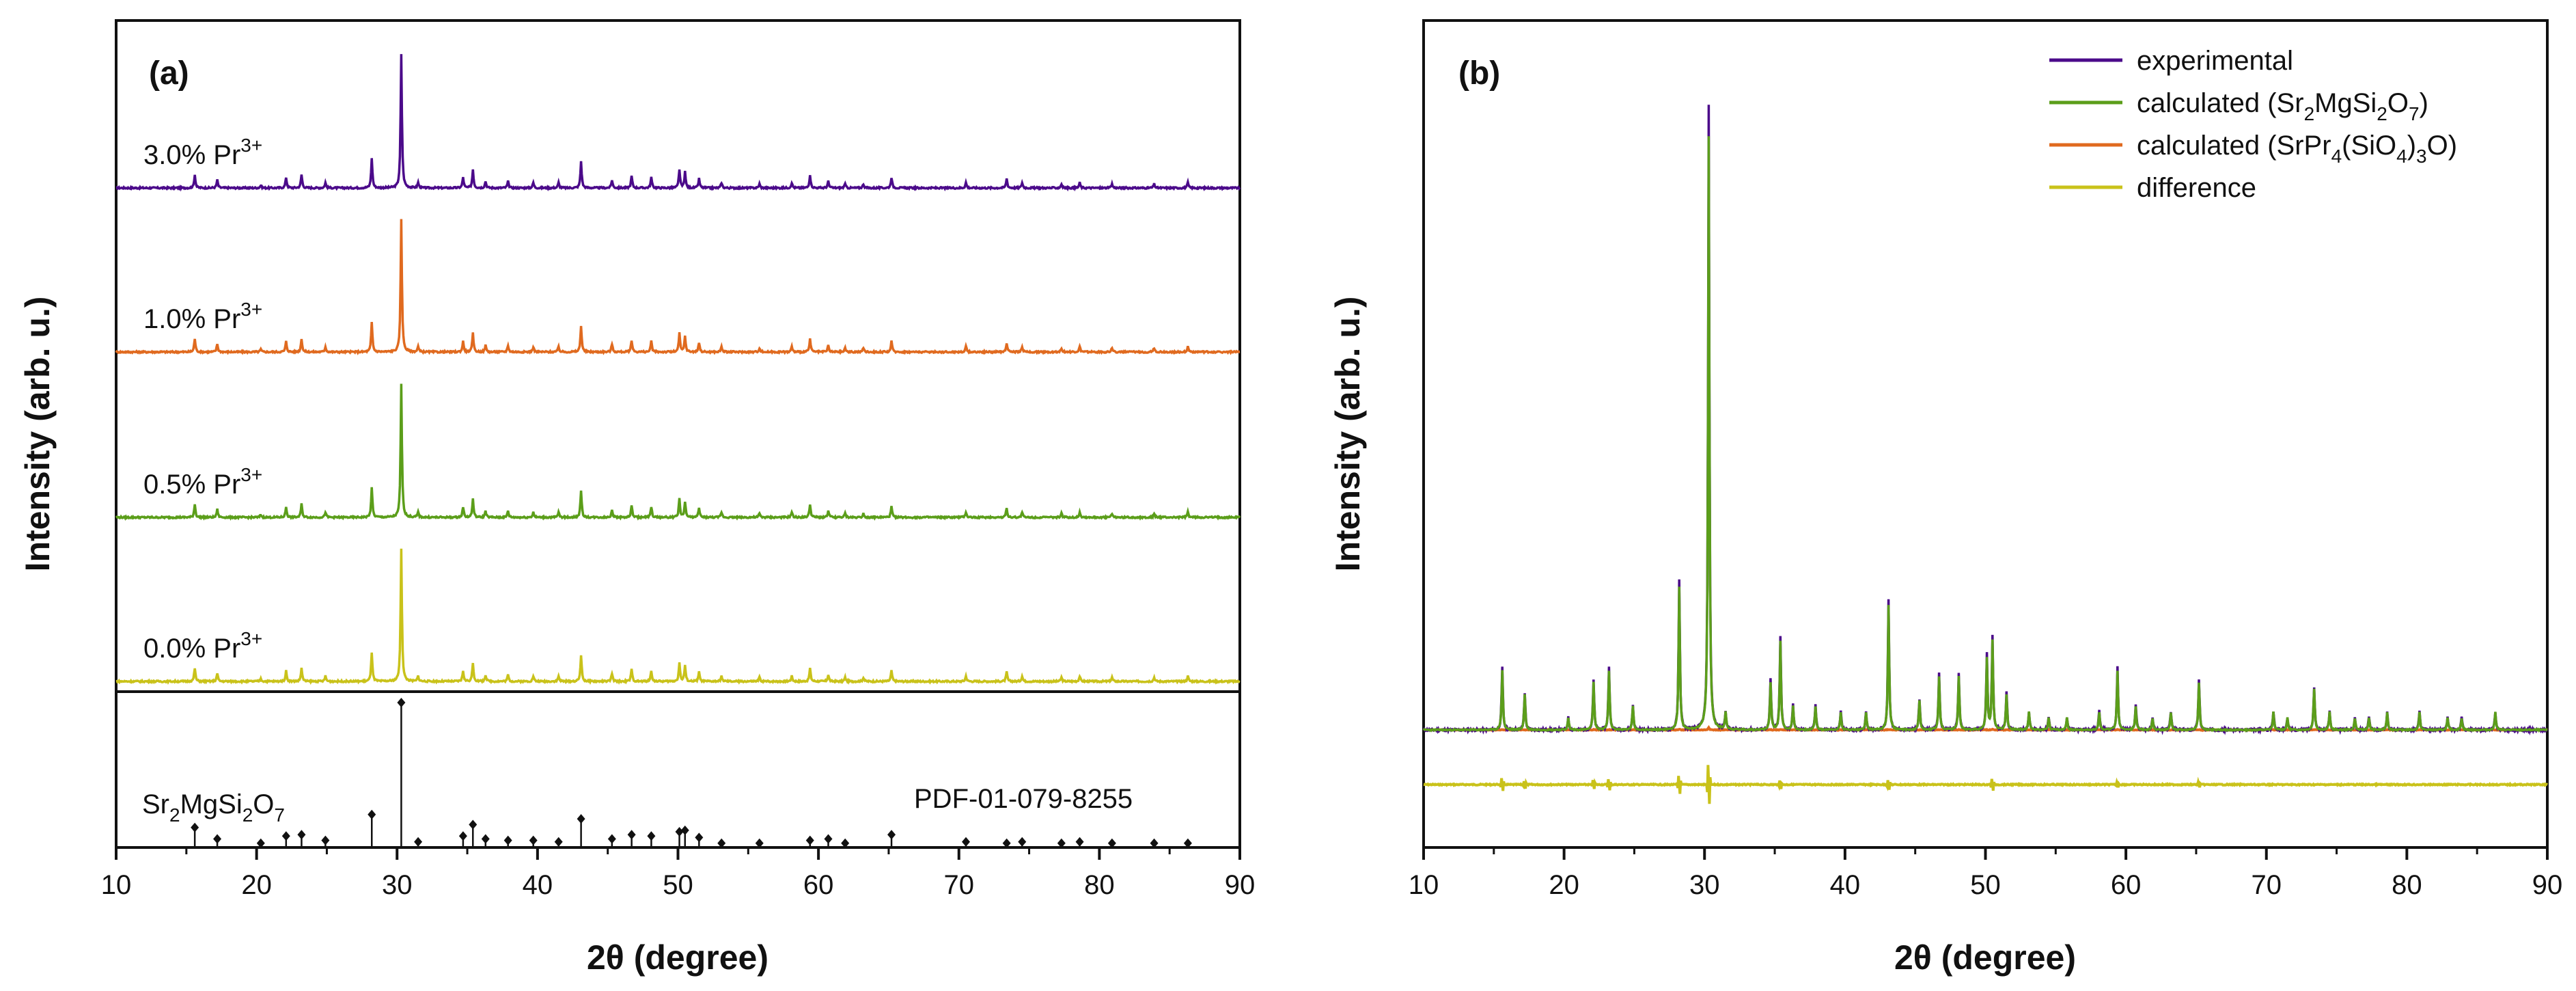 This screenshot has width=2576, height=991. Describe the element at coordinates (1099, 885) in the screenshot. I see `panel-a-x-tick-label: 80` at that location.